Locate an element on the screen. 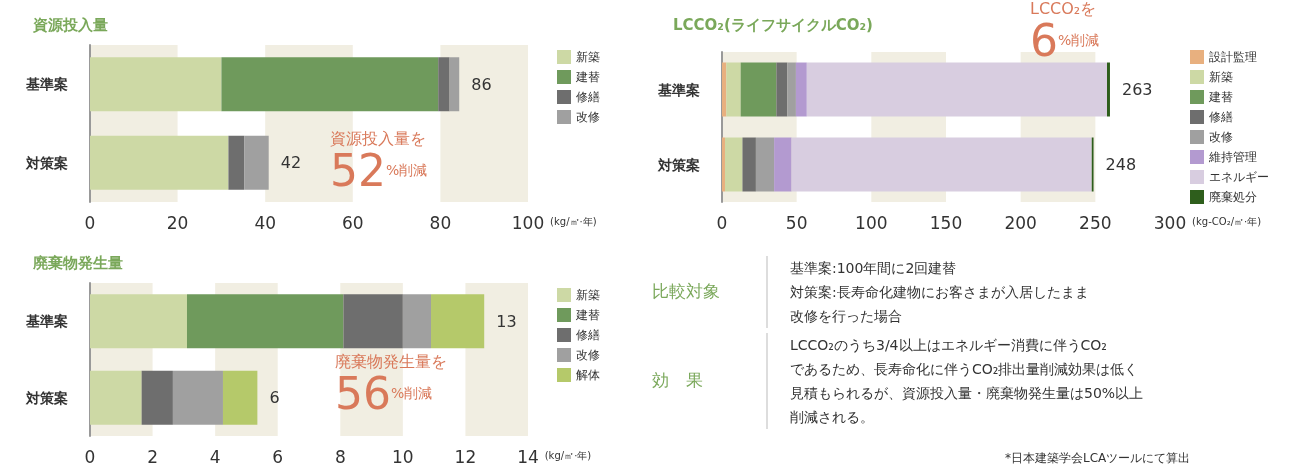 Image resolution: width=1313 pixels, height=474 pixels. legend-label: 廃棄処分 is located at coordinates (1233, 197).